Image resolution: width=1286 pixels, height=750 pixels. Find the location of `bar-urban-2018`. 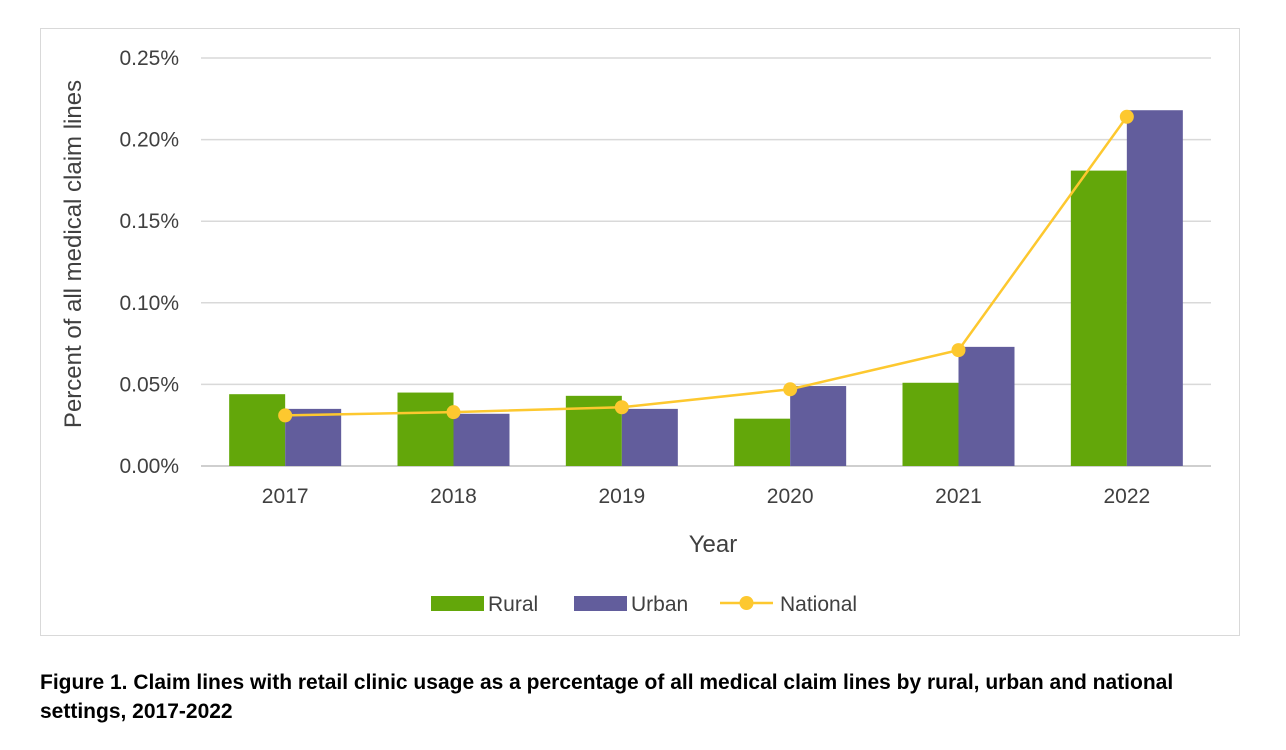

bar-urban-2018 is located at coordinates (481, 439).